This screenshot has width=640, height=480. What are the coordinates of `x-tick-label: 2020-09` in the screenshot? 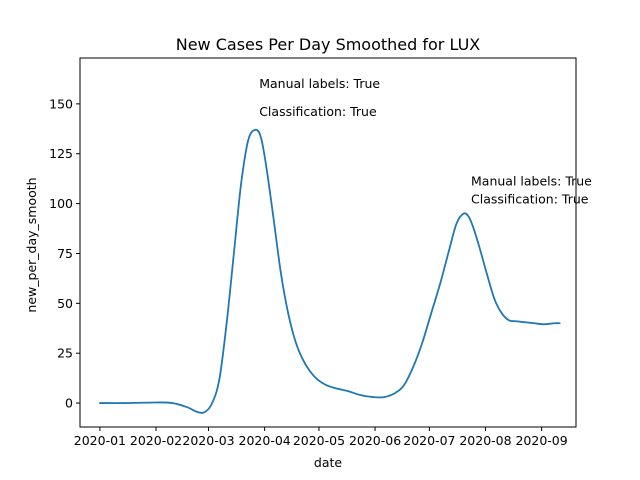 It's located at (541, 440).